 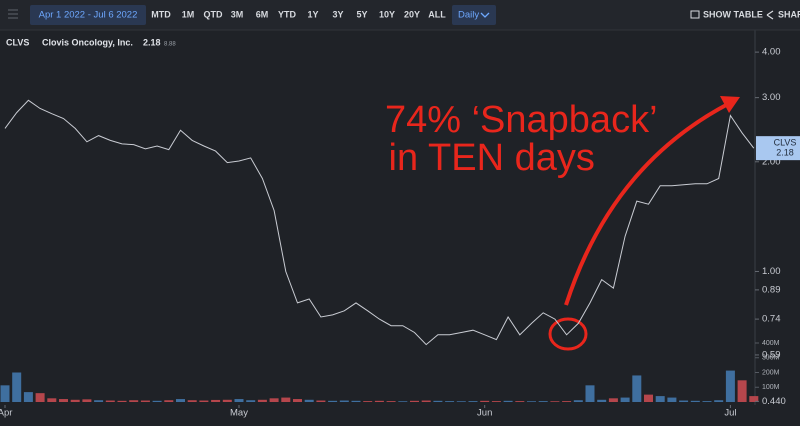 I want to click on price-tag-price: 2.18, so click(x=785, y=153).